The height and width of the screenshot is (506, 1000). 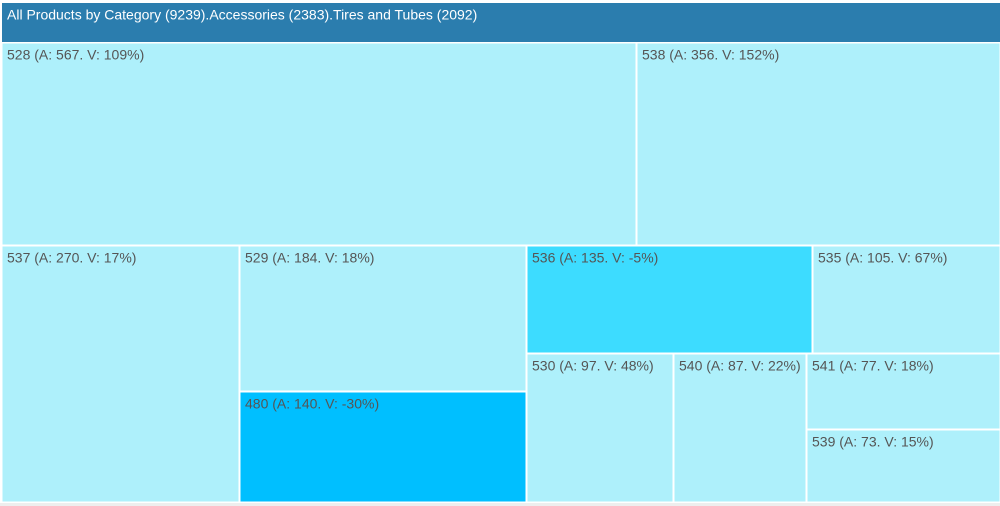 What do you see at coordinates (740, 366) in the screenshot?
I see `tile-label: 540 (A: 87. V: 22%)` at bounding box center [740, 366].